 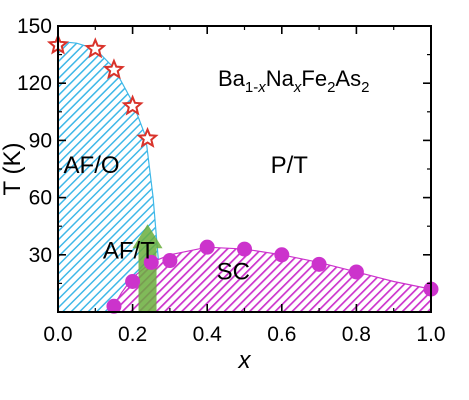 I want to click on y-tick-label-4: 150, so click(x=34, y=26).